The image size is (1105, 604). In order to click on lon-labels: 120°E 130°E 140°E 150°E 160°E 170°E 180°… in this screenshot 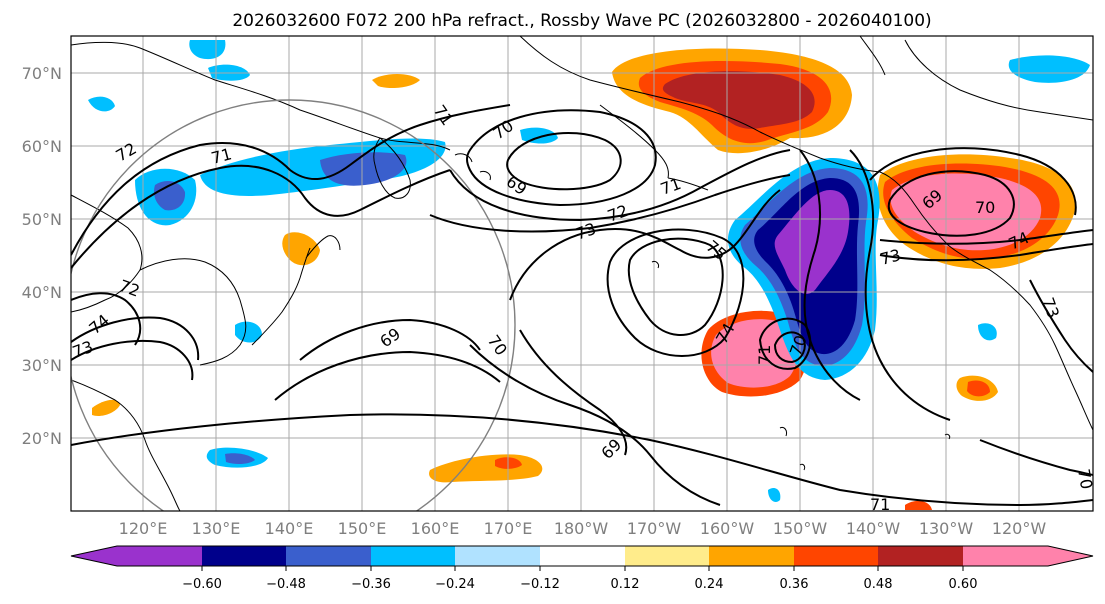, I will do `click(583, 528)`.